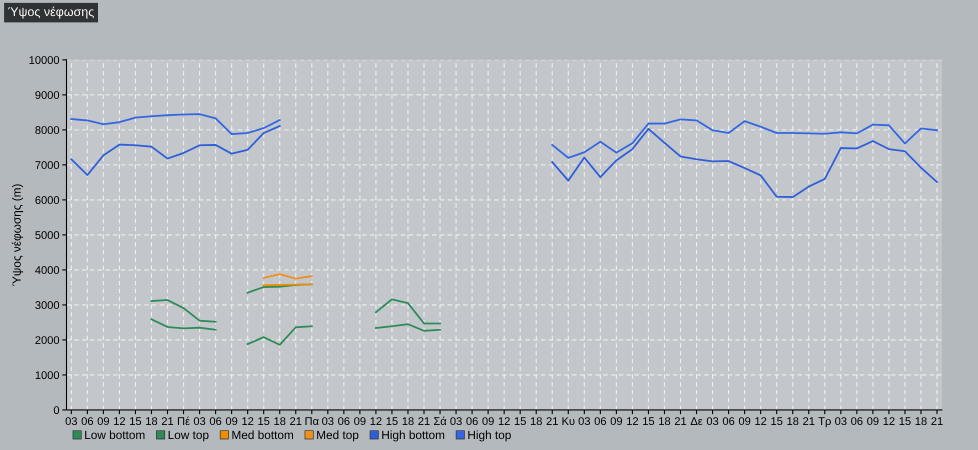  I want to click on x-tick-label: Τρ, so click(824, 422).